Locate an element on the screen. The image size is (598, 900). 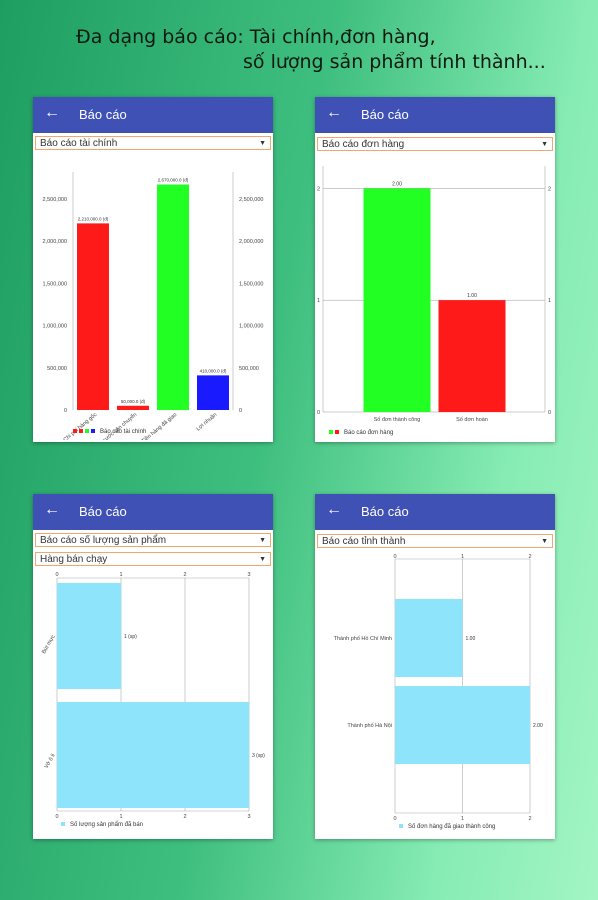
legend-label: Số lượng sản phẩm đã bán is located at coordinates (106, 824).